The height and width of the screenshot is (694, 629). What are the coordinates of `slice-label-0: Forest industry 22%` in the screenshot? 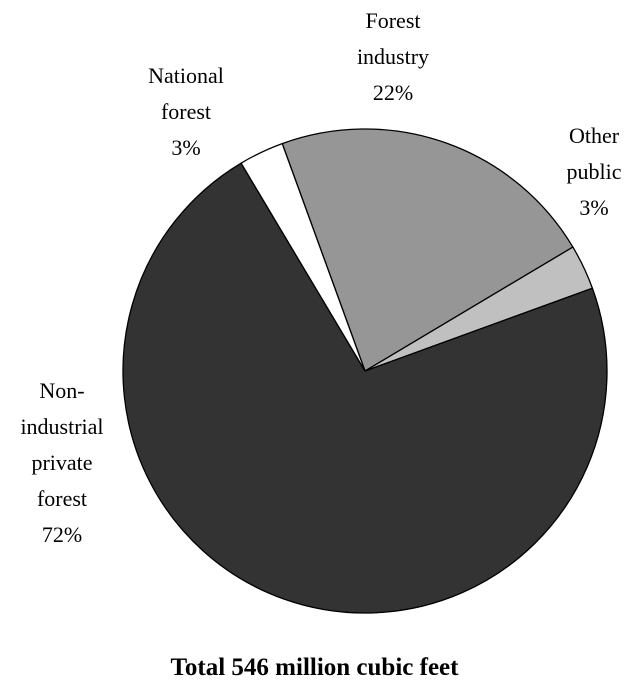 It's located at (393, 56).